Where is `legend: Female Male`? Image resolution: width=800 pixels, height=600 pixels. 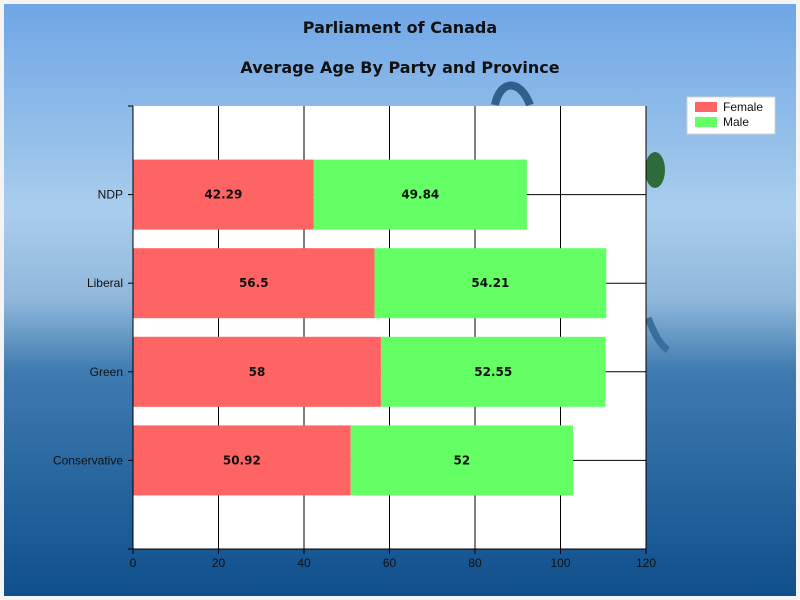
legend: Female Male is located at coordinates (731, 115).